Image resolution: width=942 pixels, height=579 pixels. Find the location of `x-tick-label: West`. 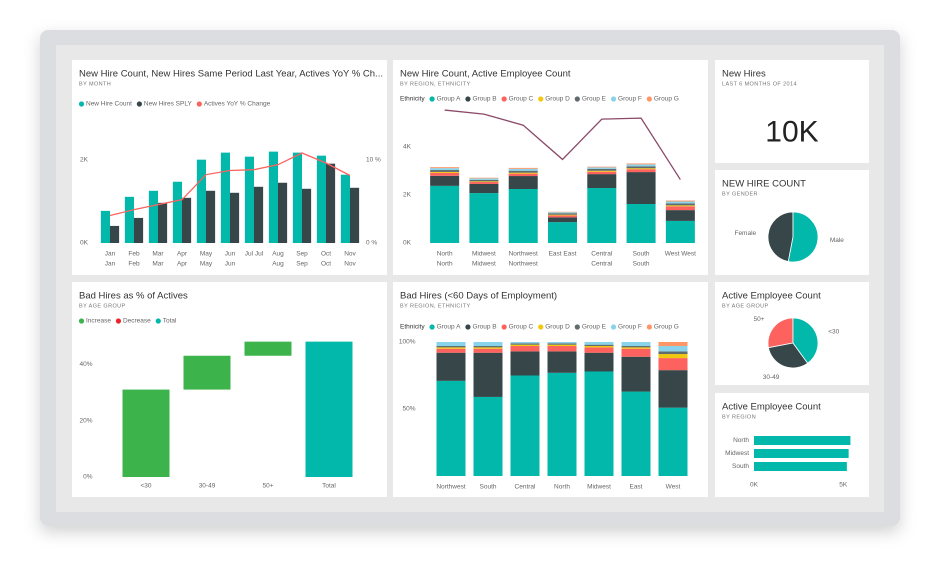

x-tick-label: West is located at coordinates (673, 487).